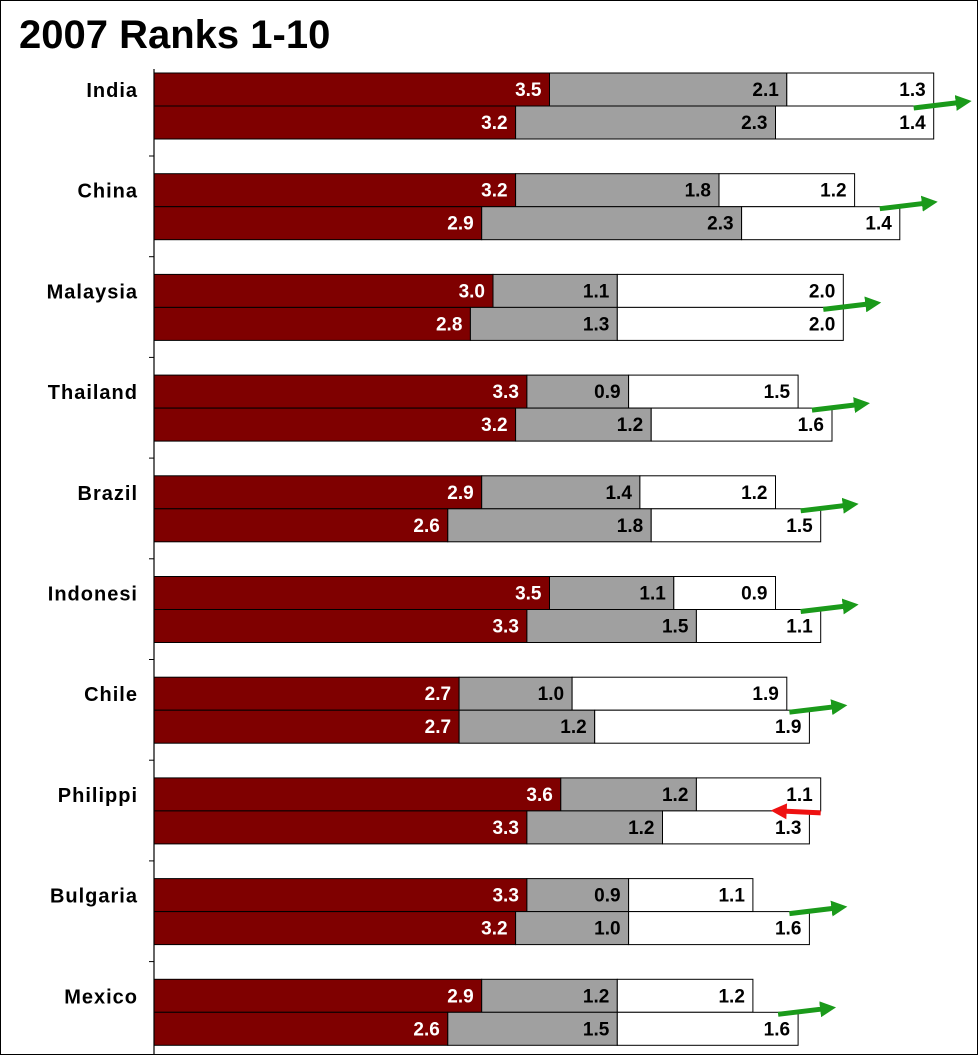 This screenshot has height=1055, width=978. What do you see at coordinates (108, 494) in the screenshot?
I see `category-label-brazil: Brazil` at bounding box center [108, 494].